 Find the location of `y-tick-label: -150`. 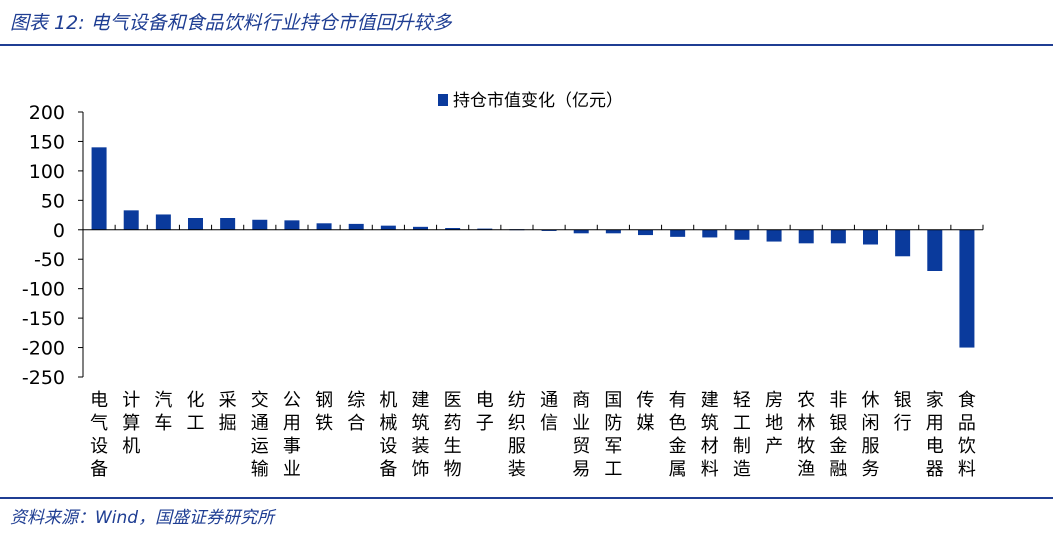

y-tick-label: -150 is located at coordinates (43, 319).